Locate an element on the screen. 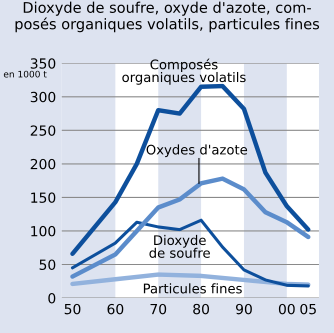 This screenshot has height=333, width=334. x-tick-label: 00 is located at coordinates (286, 309).